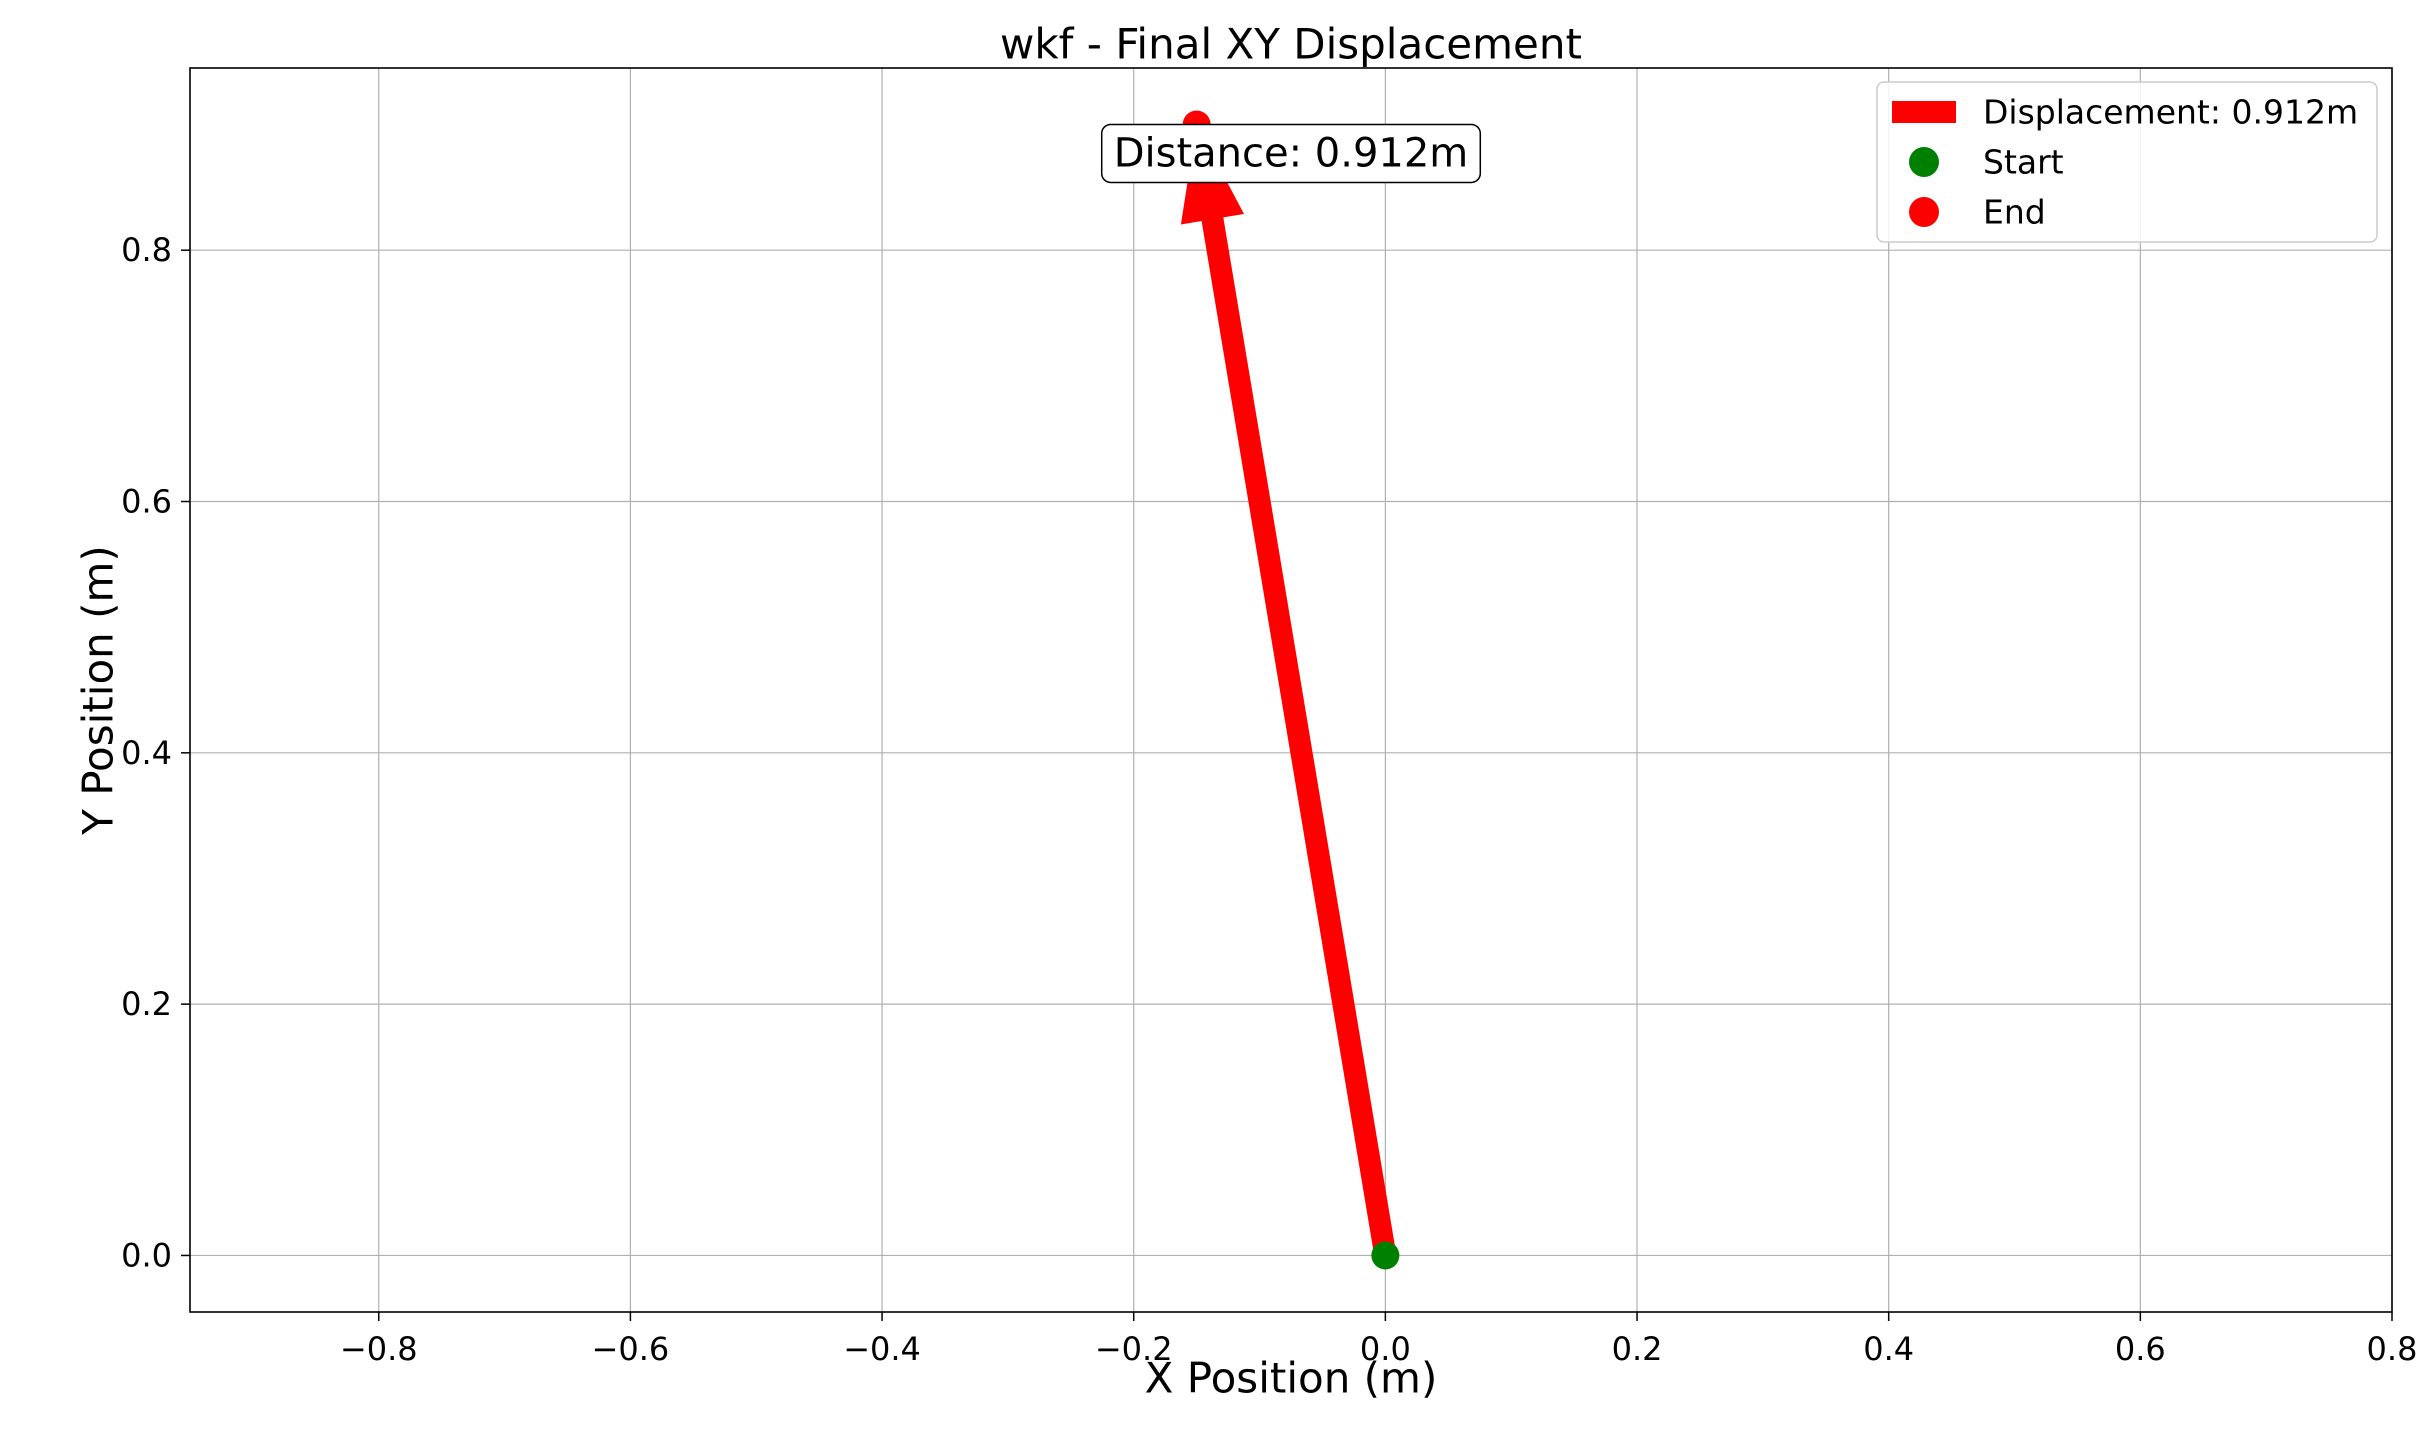  What do you see at coordinates (146, 1255) in the screenshot?
I see `y-tick-label: 0.0` at bounding box center [146, 1255].